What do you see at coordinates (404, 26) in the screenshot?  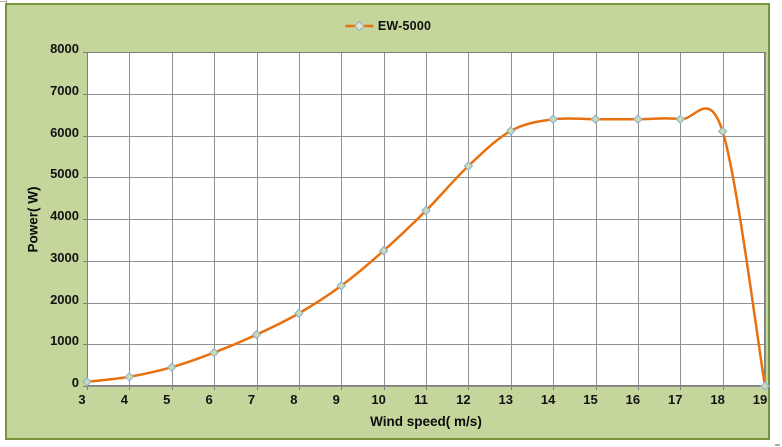 I see `legend-series-label: EW-5000` at bounding box center [404, 26].